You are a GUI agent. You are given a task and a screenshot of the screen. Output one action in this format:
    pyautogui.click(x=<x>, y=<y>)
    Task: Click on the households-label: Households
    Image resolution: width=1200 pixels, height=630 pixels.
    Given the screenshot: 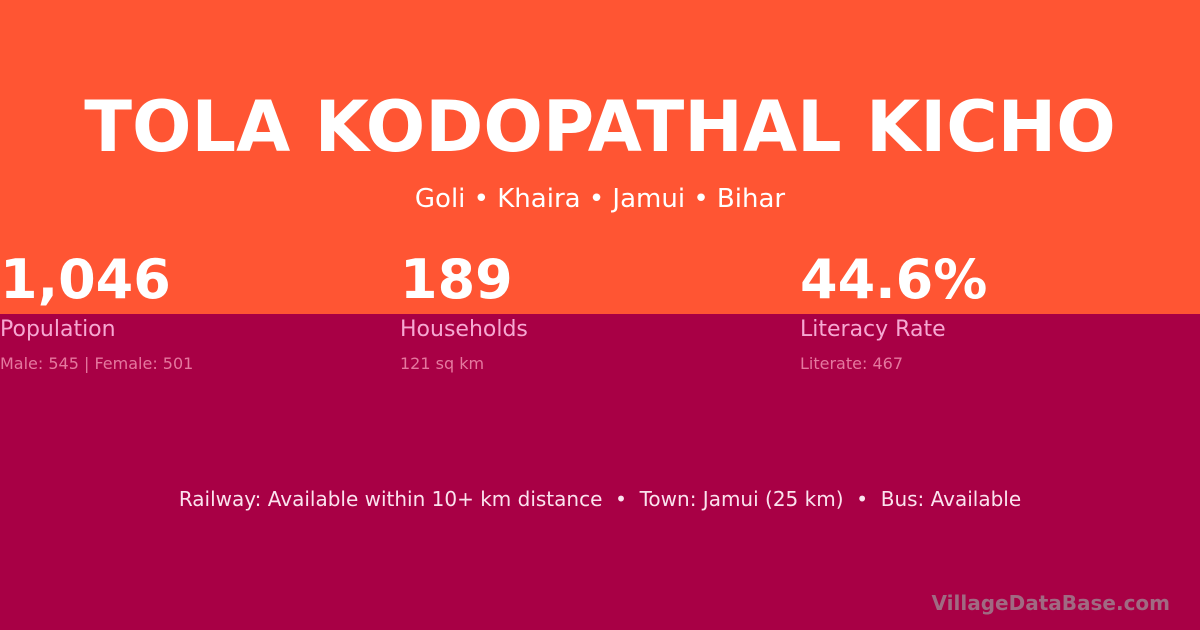 What is the action you would take?
    pyautogui.click(x=464, y=329)
    